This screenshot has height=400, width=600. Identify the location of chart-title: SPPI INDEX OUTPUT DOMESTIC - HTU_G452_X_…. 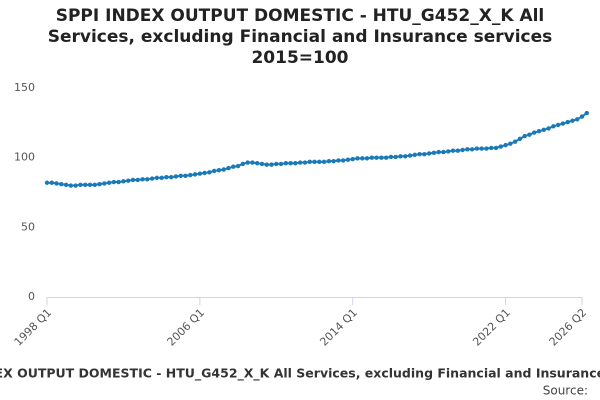
(300, 26).